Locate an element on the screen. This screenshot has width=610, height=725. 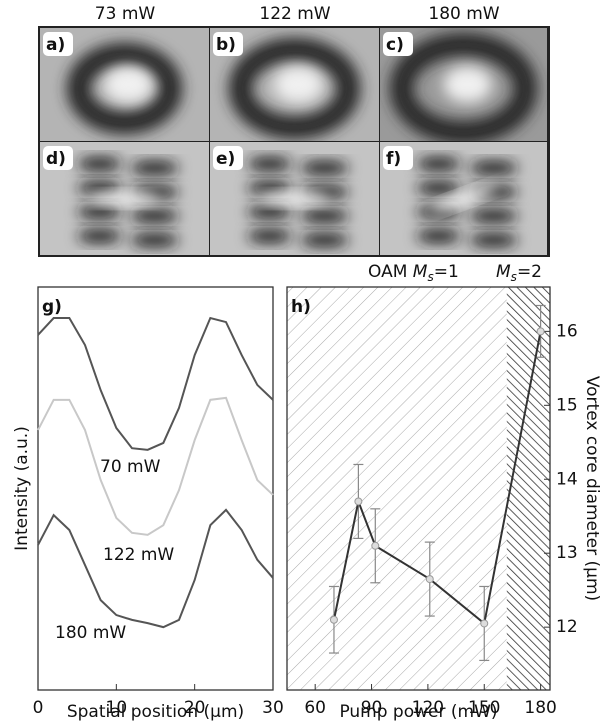
y-tick-label: 13 is located at coordinates (567, 553).